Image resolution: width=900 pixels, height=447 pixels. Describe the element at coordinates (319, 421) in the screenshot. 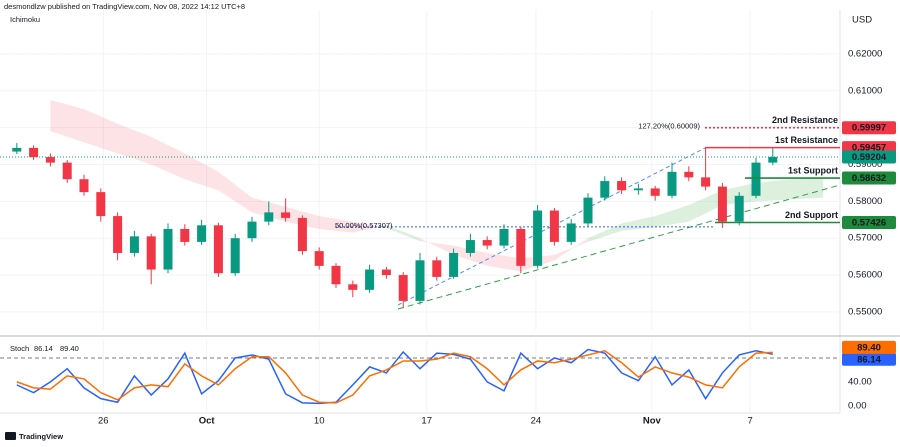

I see `x-tick-label: 10` at that location.